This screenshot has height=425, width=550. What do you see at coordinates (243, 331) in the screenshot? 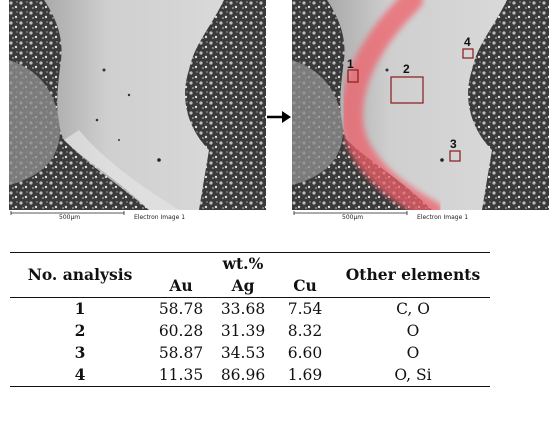
I see `cell-ag: 31.39` at bounding box center [243, 331].